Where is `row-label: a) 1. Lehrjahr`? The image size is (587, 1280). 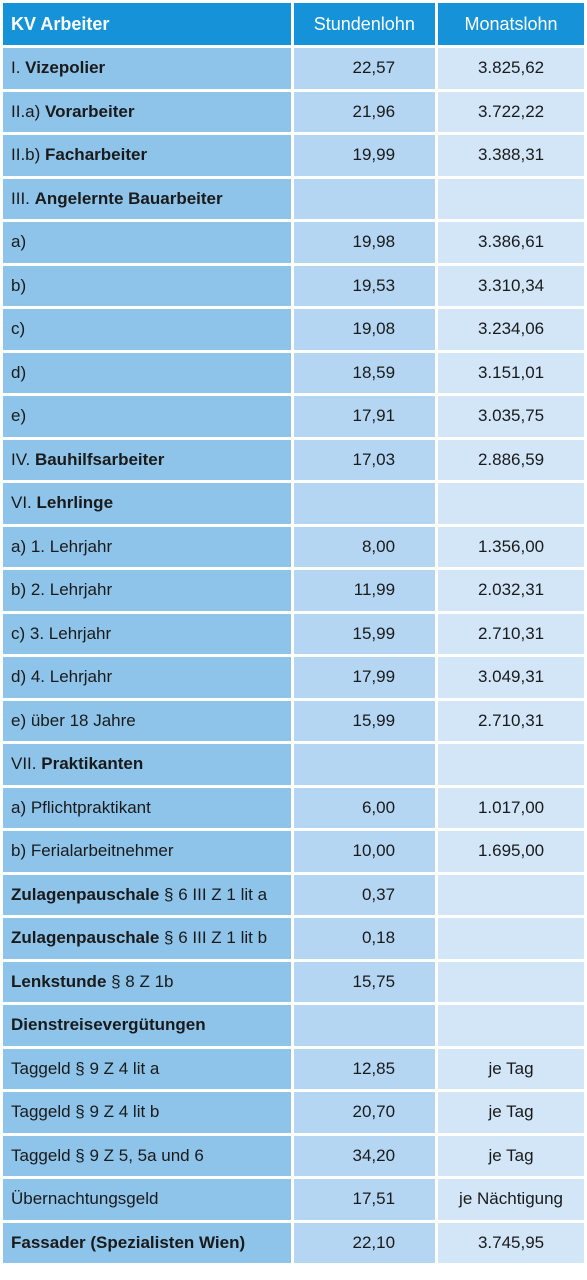 row-label: a) 1. Lehrjahr is located at coordinates (147, 546).